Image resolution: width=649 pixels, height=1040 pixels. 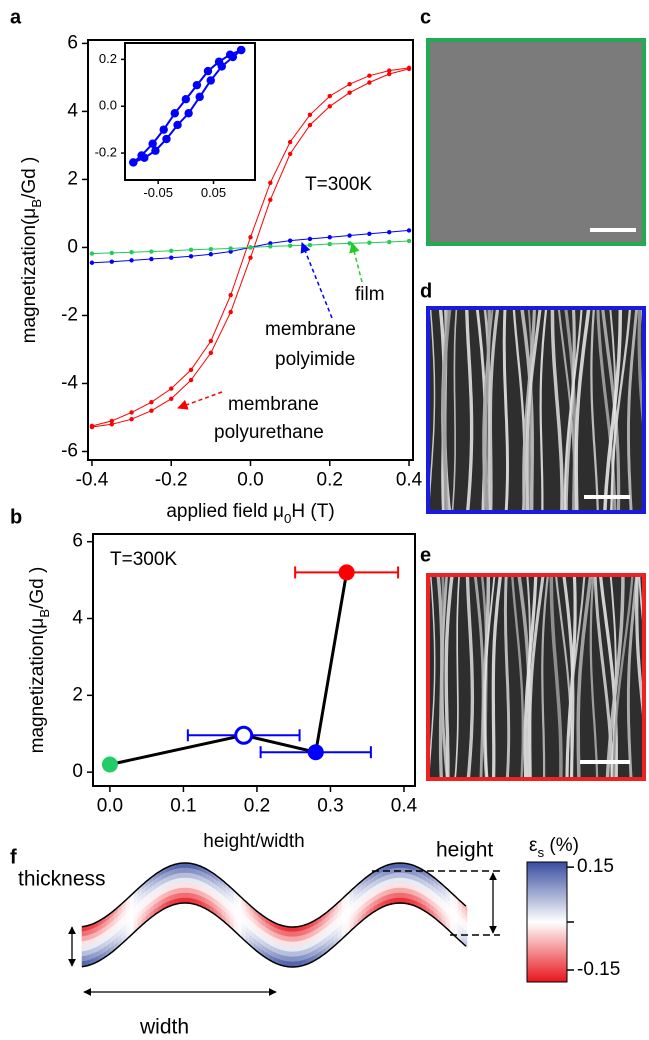 I want to click on x-tick-label: 0.4, so click(x=404, y=805).